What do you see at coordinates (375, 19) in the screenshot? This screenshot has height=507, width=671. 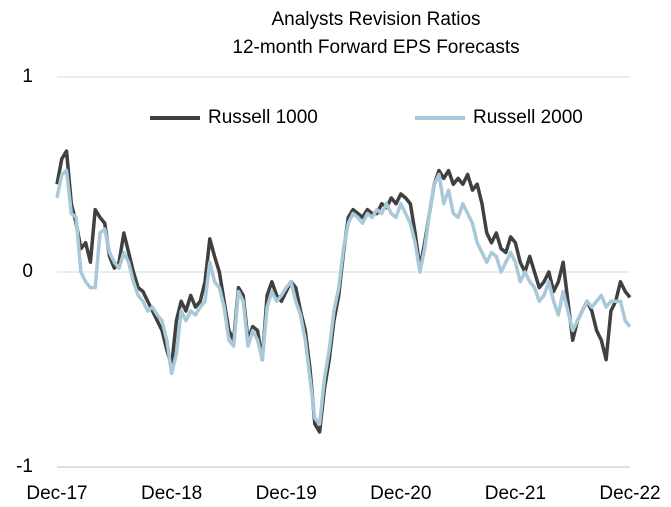 I see `chart-title: Analysts Revision Ratios` at bounding box center [375, 19].